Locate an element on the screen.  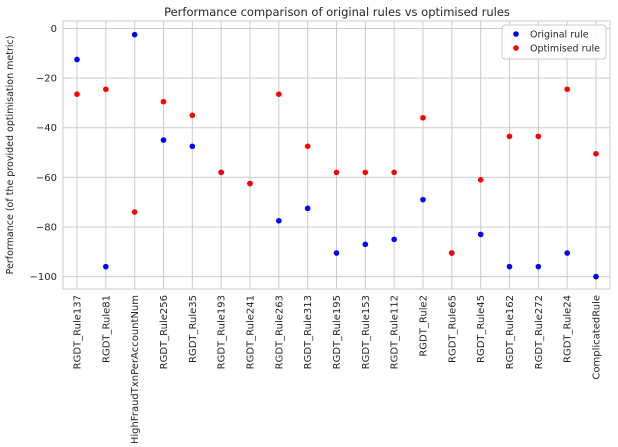
y-tick-label: −80 is located at coordinates (46, 227).